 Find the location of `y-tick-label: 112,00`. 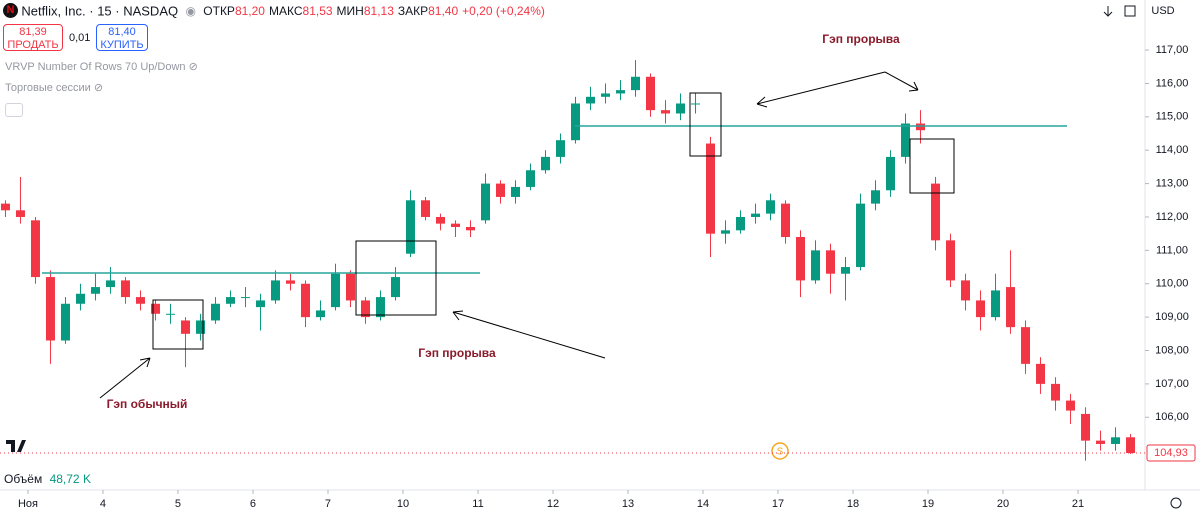

y-tick-label: 112,00 is located at coordinates (1172, 217).